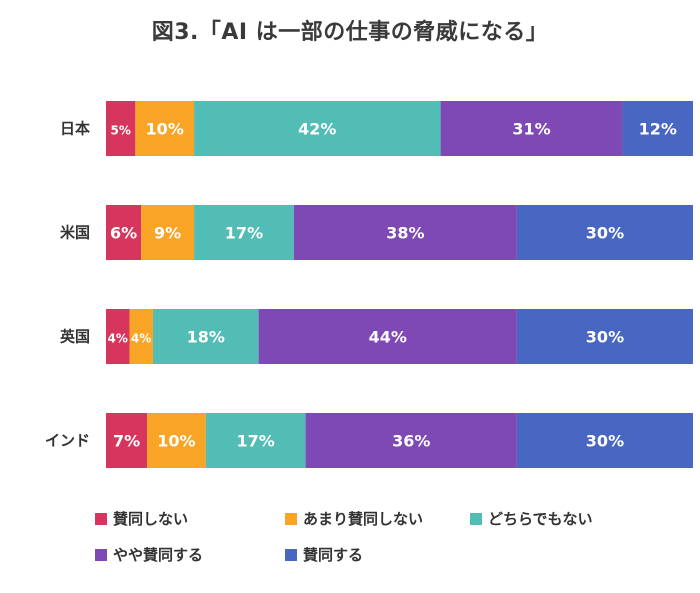  I want to click on data-label: 31%, so click(531, 129).